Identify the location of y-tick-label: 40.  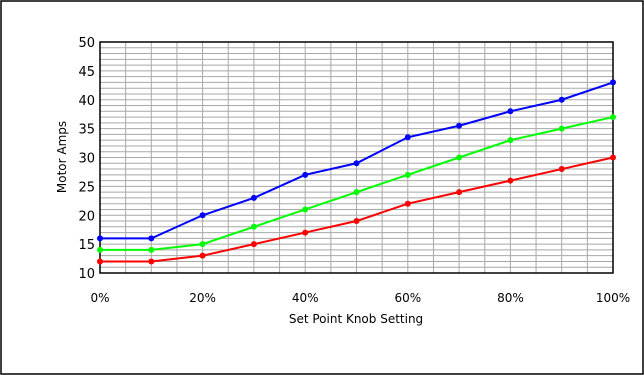
(86, 101).